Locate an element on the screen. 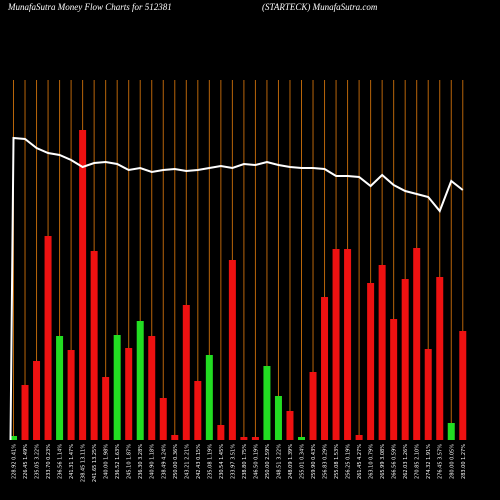 The image size is (500, 500). x-tick-label: 238.80 1.75% is located at coordinates (245, 461).